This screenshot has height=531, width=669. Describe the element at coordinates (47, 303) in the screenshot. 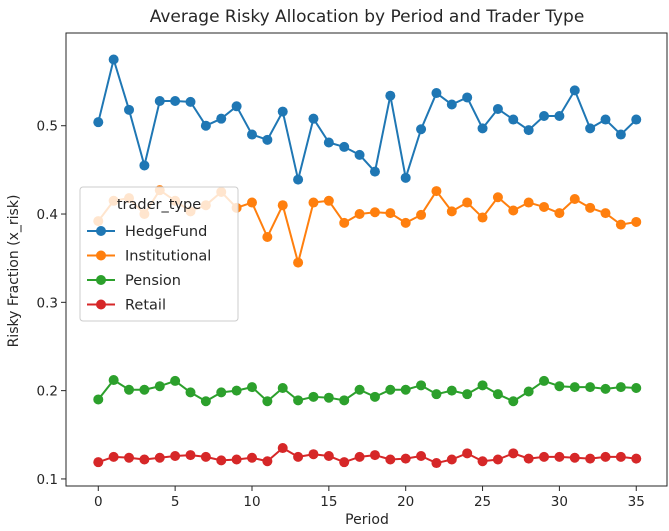

I see `y-tick-label: 0.3` at that location.